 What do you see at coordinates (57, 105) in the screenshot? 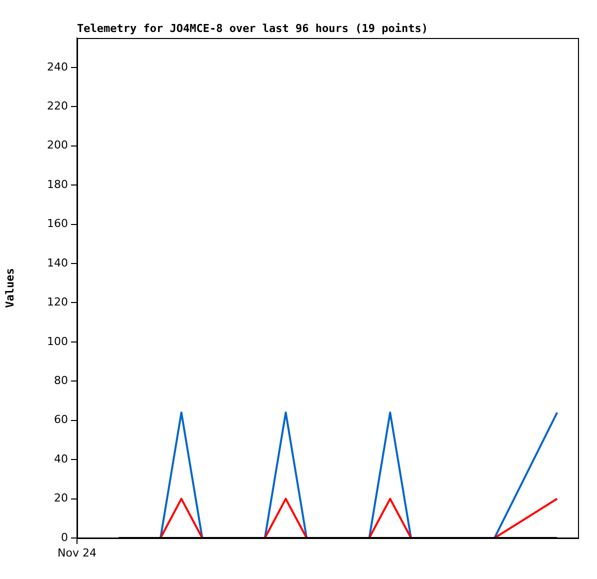
I see `y-tick-label: 220` at bounding box center [57, 105].